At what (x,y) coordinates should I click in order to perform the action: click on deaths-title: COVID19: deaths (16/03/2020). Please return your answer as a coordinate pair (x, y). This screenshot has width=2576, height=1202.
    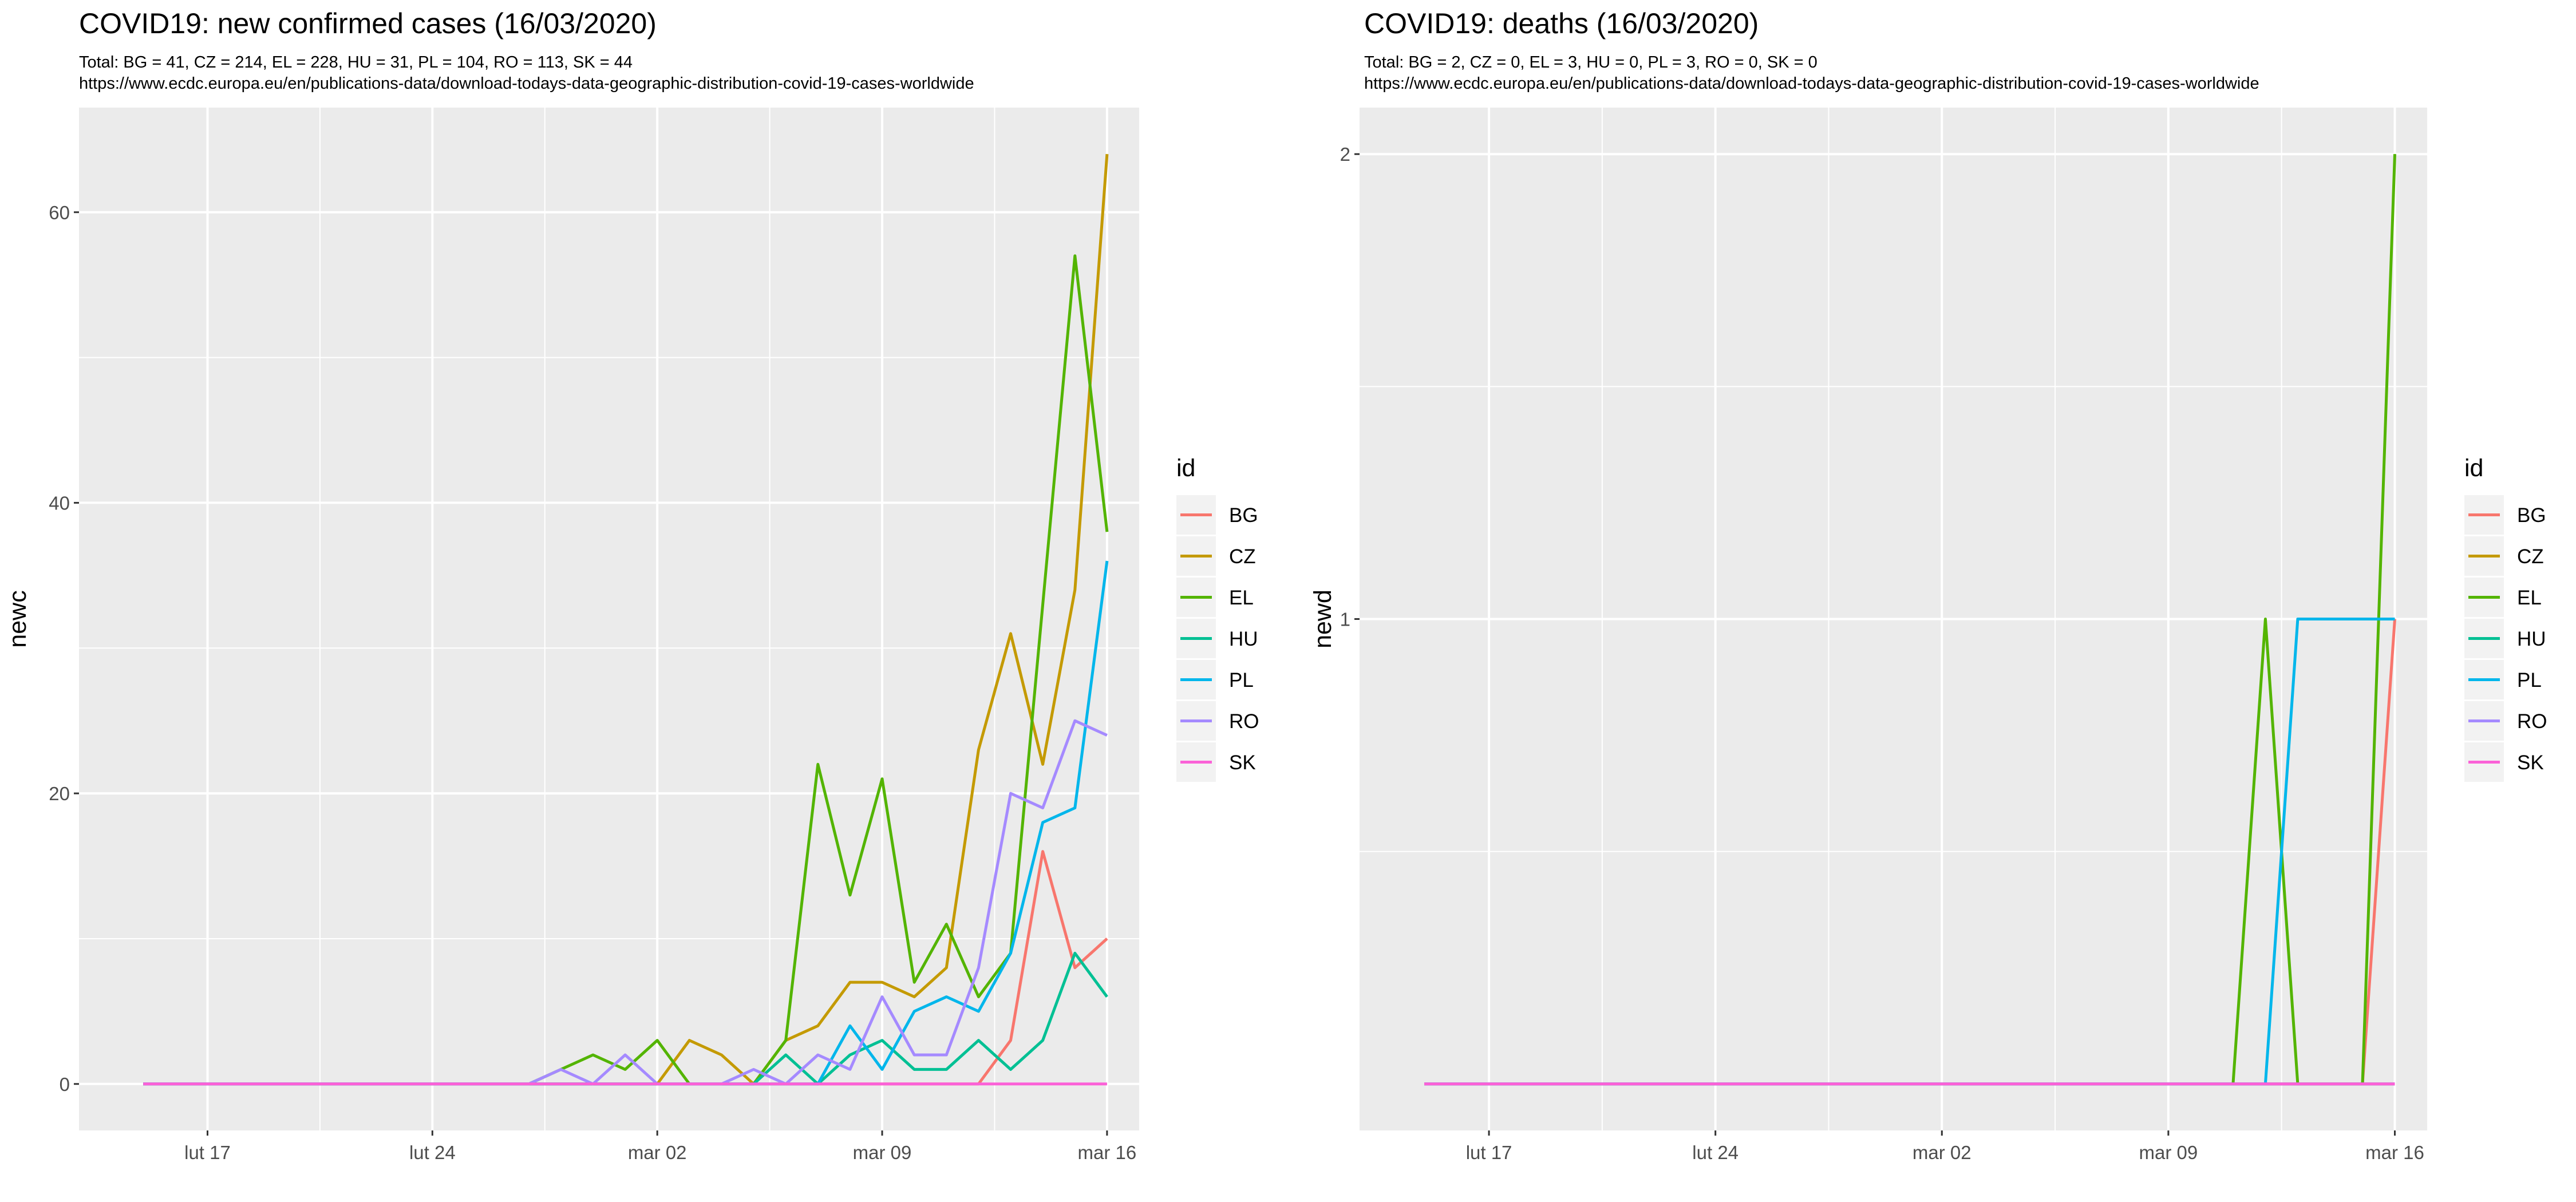
    Looking at the image, I should click on (1561, 23).